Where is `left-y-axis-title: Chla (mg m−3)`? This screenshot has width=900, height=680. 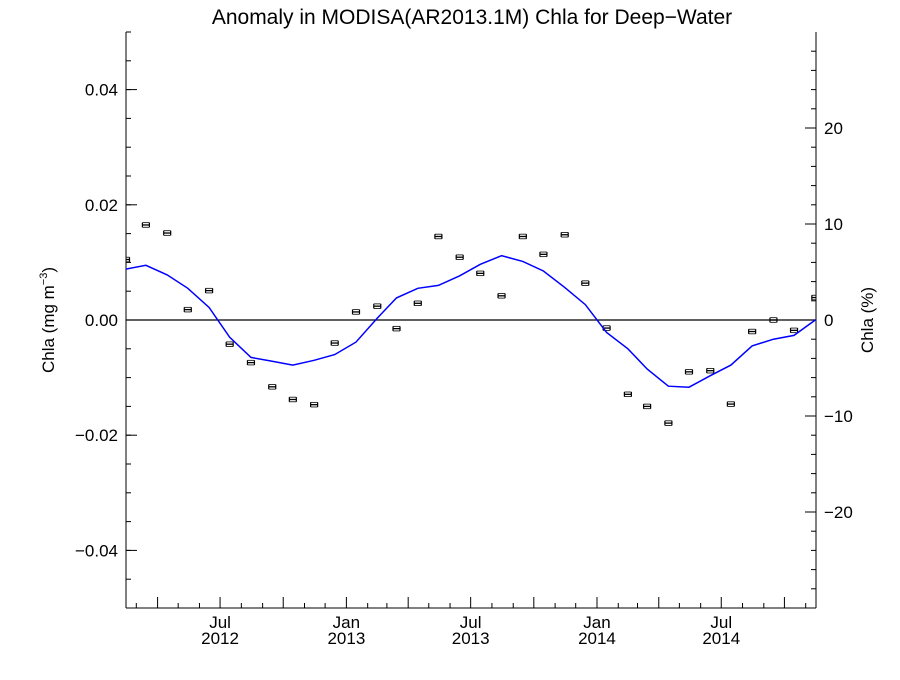 left-y-axis-title: Chla (mg m−3) is located at coordinates (48, 320).